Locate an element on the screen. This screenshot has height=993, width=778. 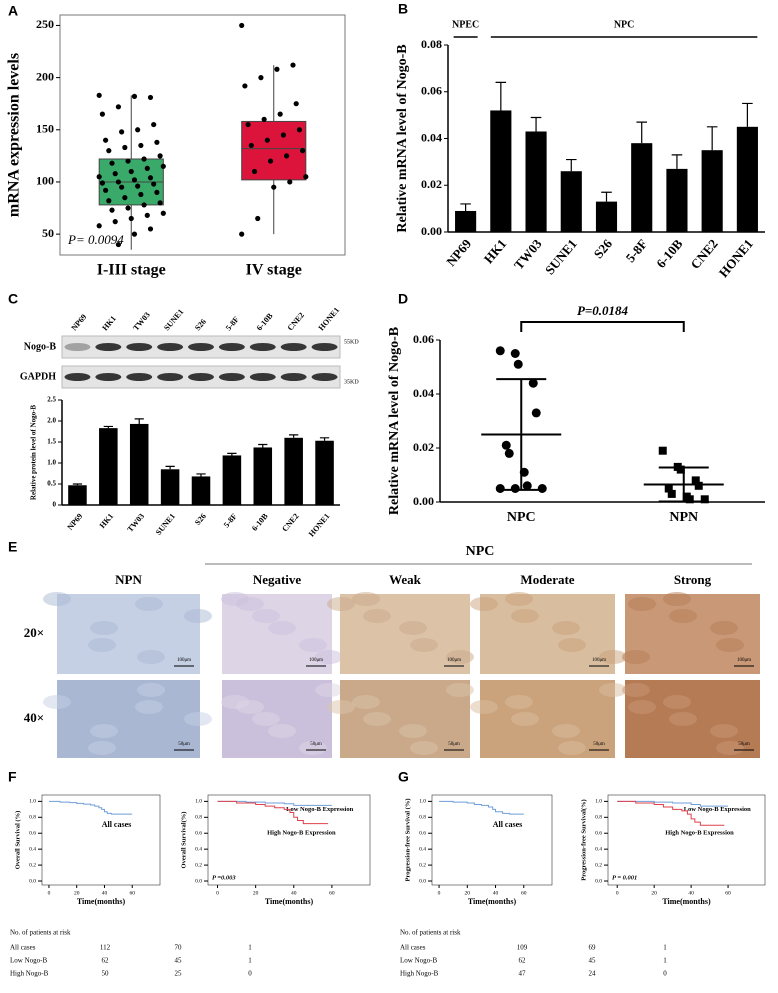
x-tick-label: 60 is located at coordinates (728, 893).